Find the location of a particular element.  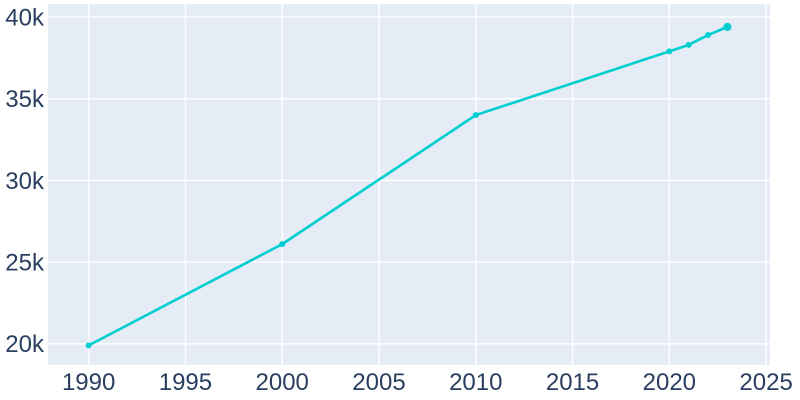

y-tick-label: 25k is located at coordinates (25, 262).